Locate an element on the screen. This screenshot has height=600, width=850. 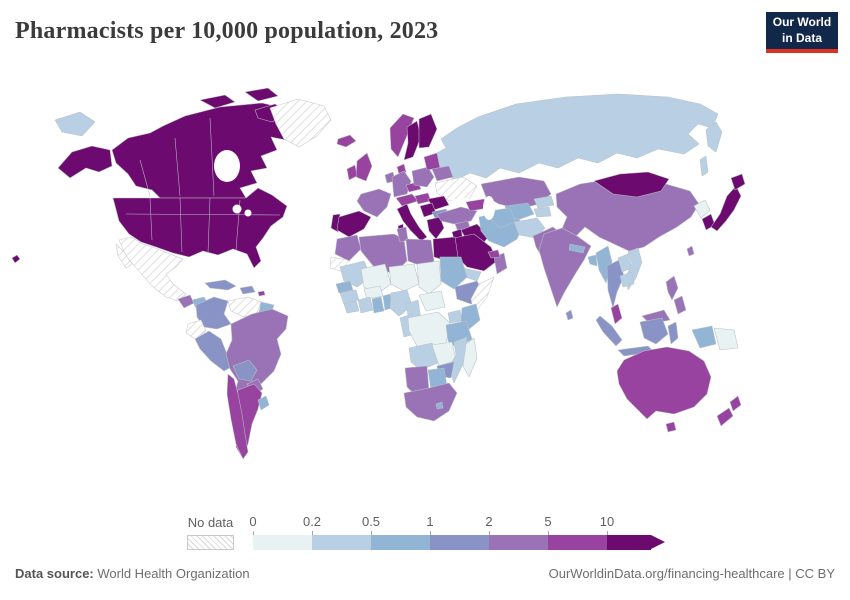
country-ivory-coast is located at coordinates (365, 305).